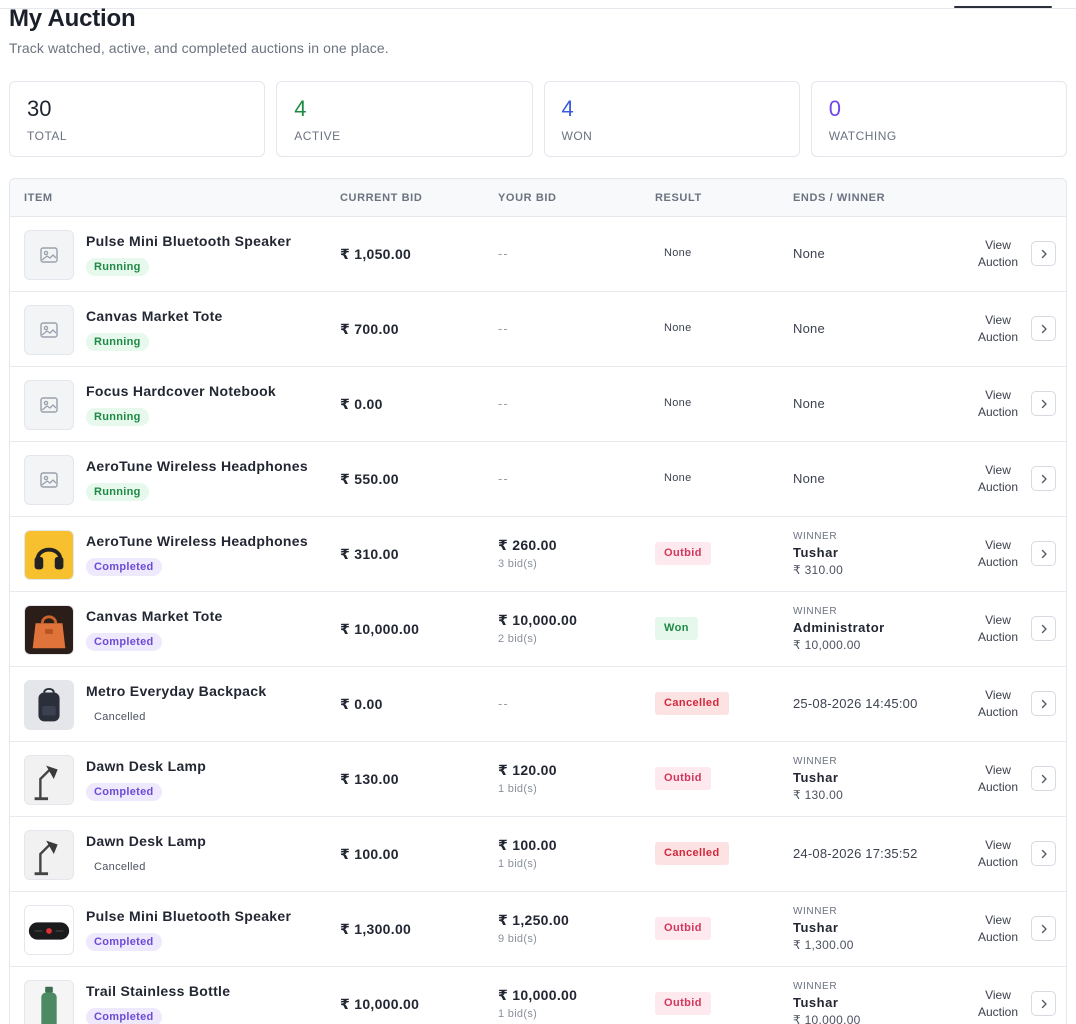 This screenshot has height=1024, width=1076. What do you see at coordinates (676, 628) in the screenshot?
I see `result-badge: Won` at bounding box center [676, 628].